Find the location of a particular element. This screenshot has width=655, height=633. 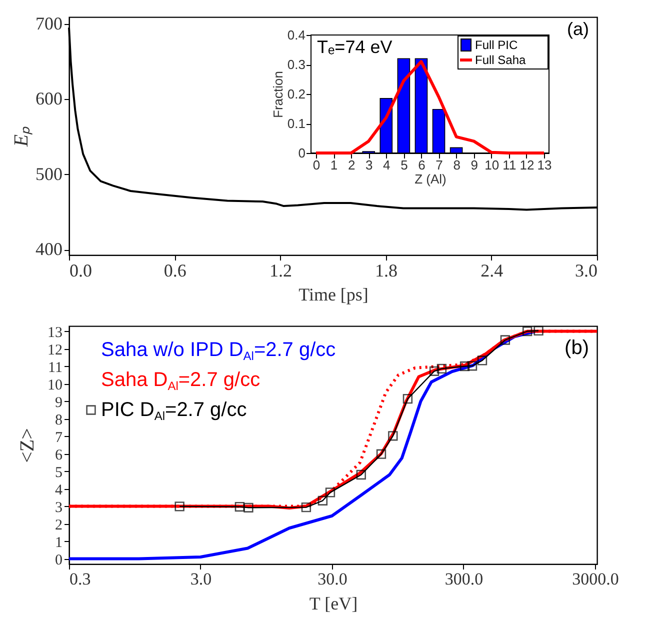

y-tick-label: 11 is located at coordinates (55, 368).